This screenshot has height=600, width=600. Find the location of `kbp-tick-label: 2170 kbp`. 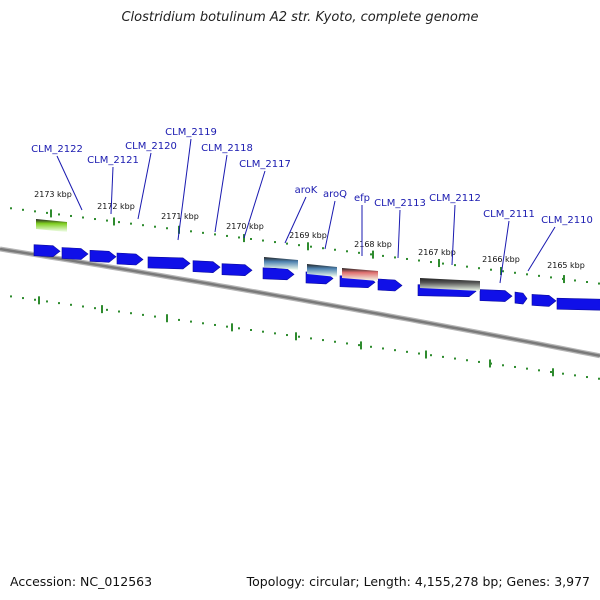

kbp-tick-label: 2170 kbp is located at coordinates (245, 226).